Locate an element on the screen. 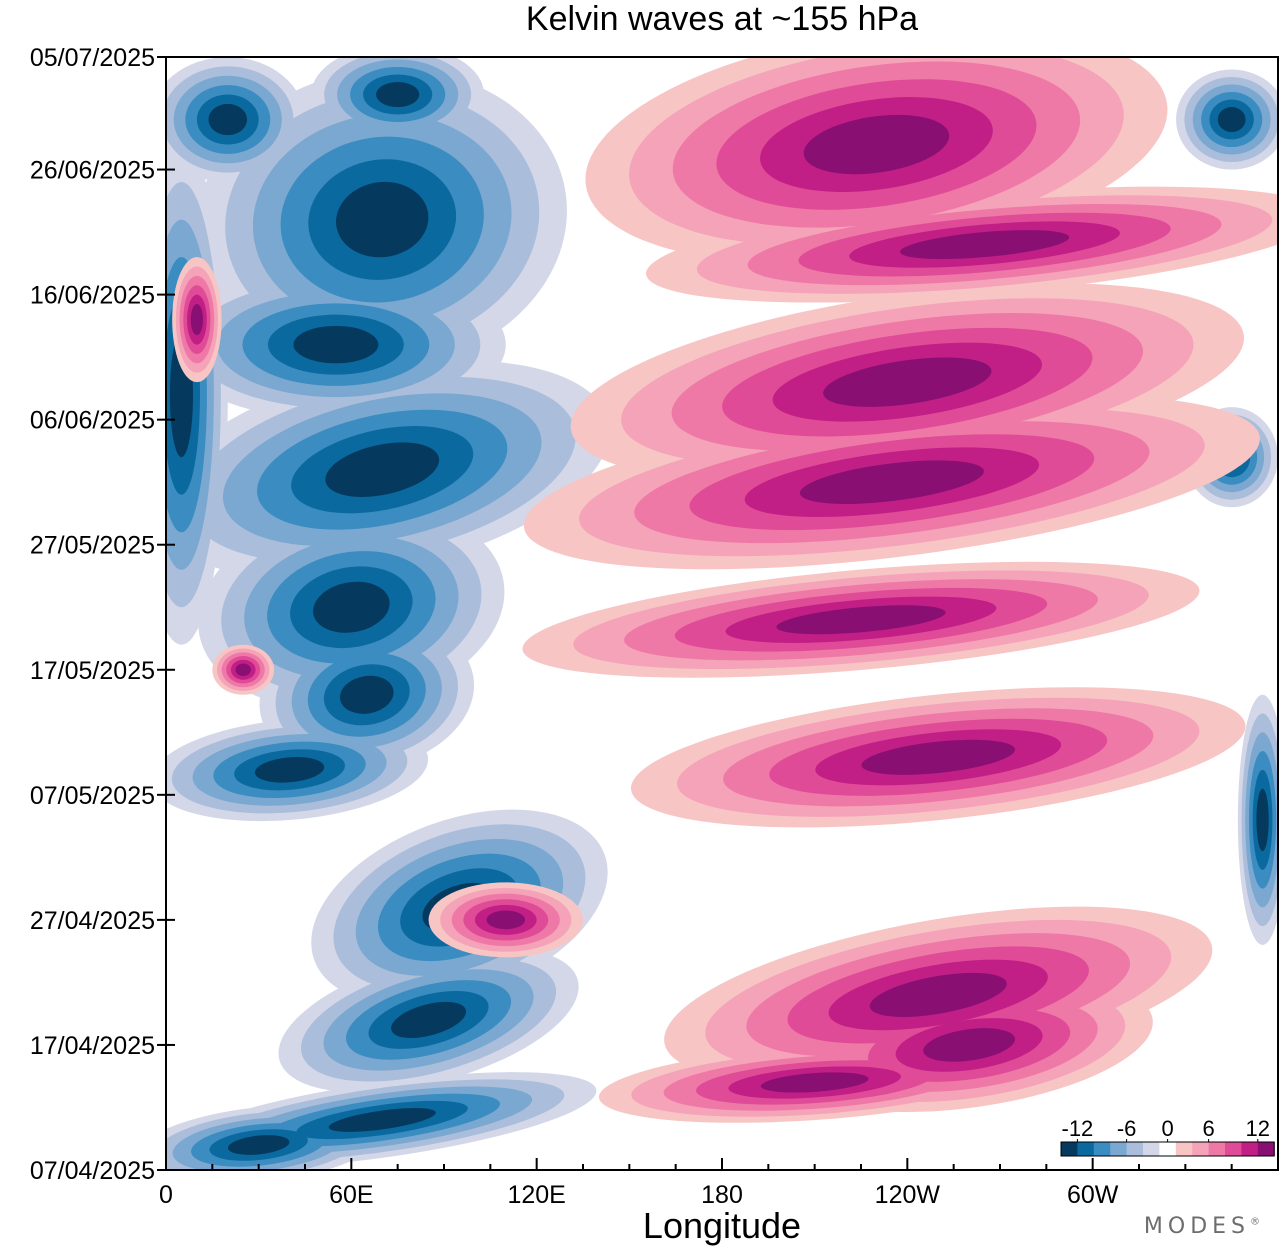 This screenshot has height=1249, width=1280. colorbar-label-2: 0 is located at coordinates (1167, 1128).